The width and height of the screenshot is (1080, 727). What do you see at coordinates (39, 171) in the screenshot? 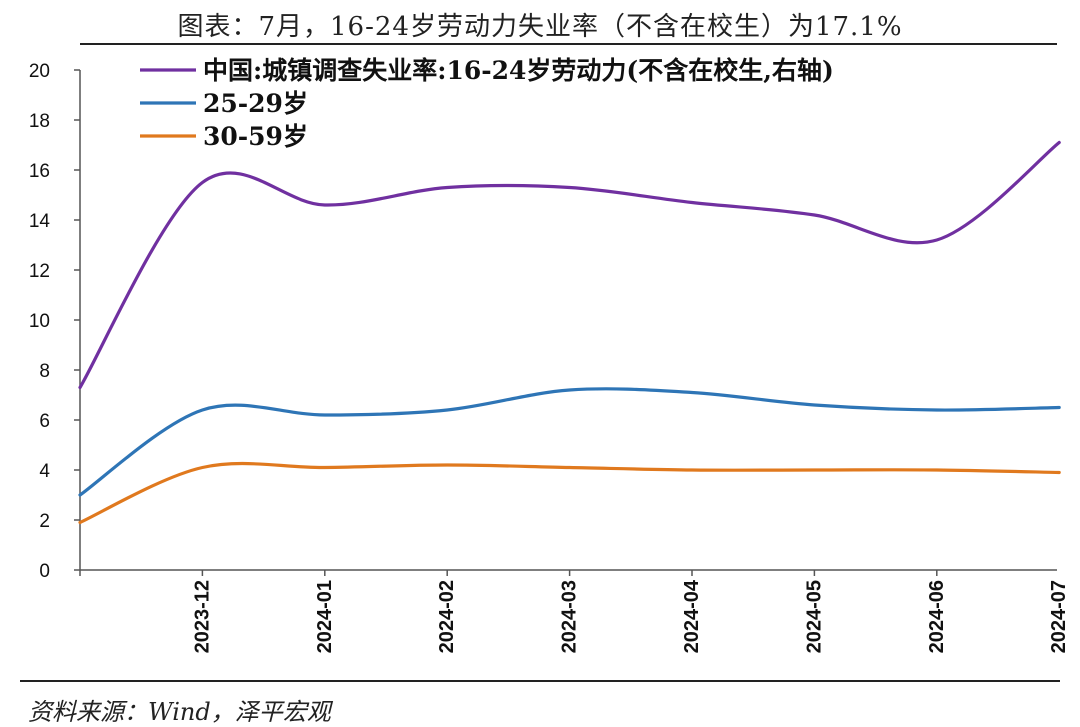
I see `y-tick-label: 16` at bounding box center [39, 171].